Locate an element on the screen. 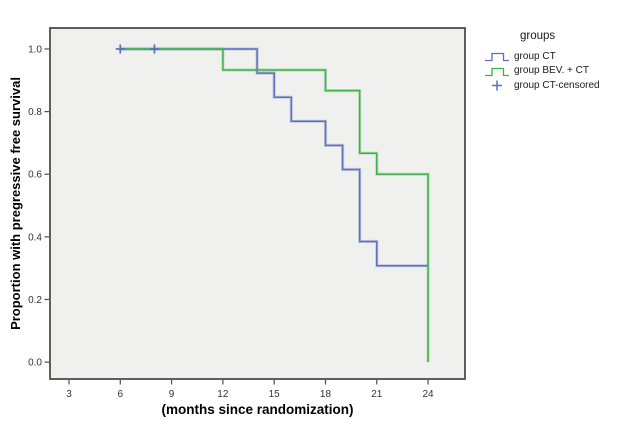  x-axis-title: (months since randomization) is located at coordinates (257, 409).